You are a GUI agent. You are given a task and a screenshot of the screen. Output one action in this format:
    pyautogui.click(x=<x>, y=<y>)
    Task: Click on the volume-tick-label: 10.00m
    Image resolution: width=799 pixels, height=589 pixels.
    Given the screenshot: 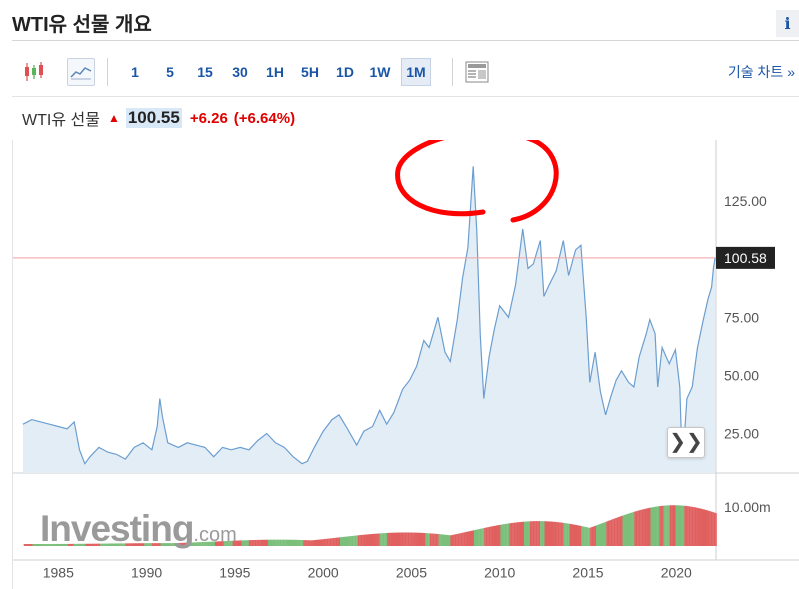 What is the action you would take?
    pyautogui.click(x=747, y=507)
    